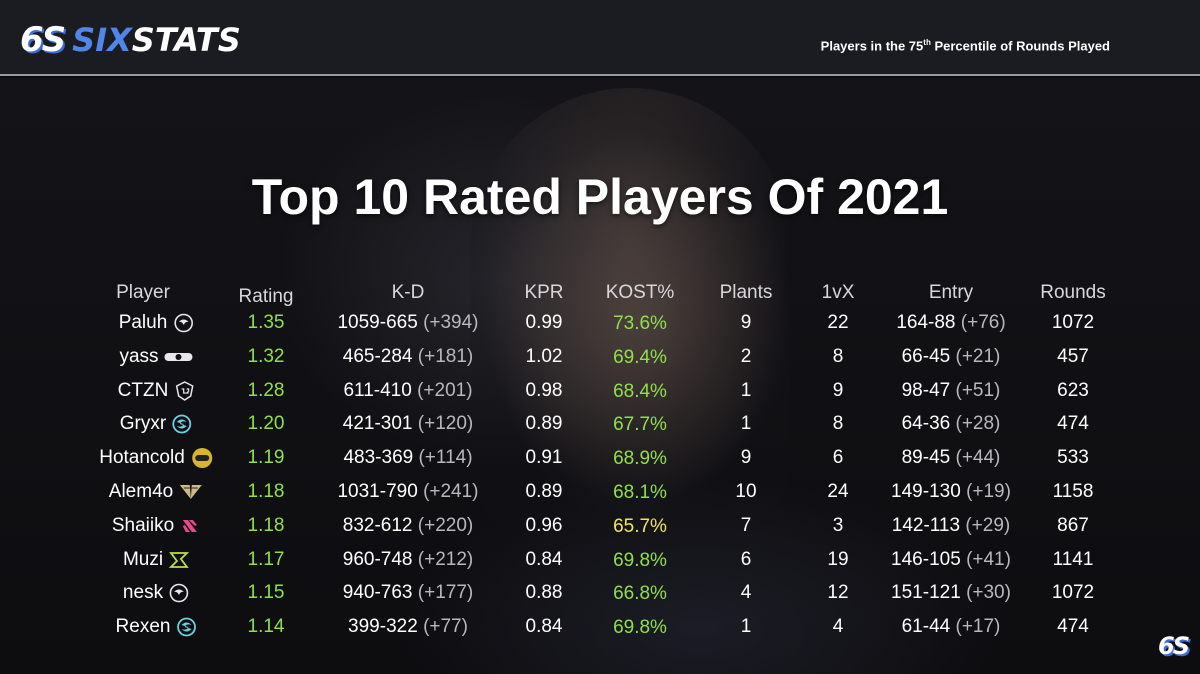  I want to click on entry-cell: 66-45 (+21), so click(951, 357).